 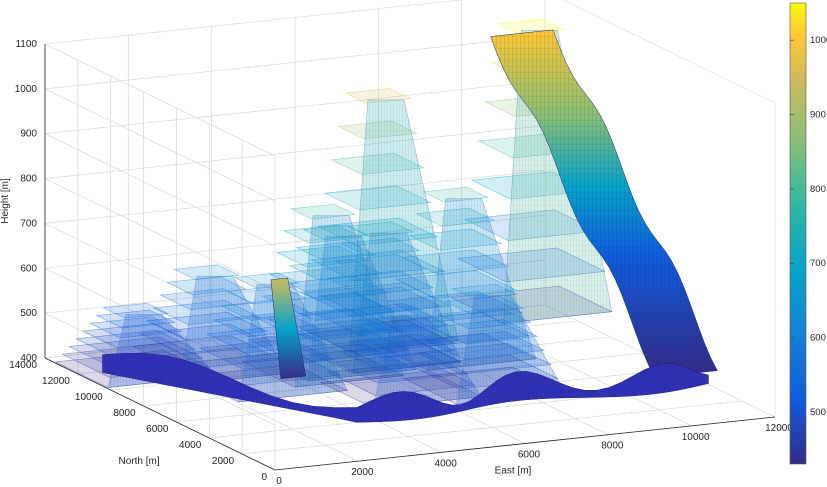 What do you see at coordinates (818, 338) in the screenshot?
I see `colorbar-tick-label: 600` at bounding box center [818, 338].